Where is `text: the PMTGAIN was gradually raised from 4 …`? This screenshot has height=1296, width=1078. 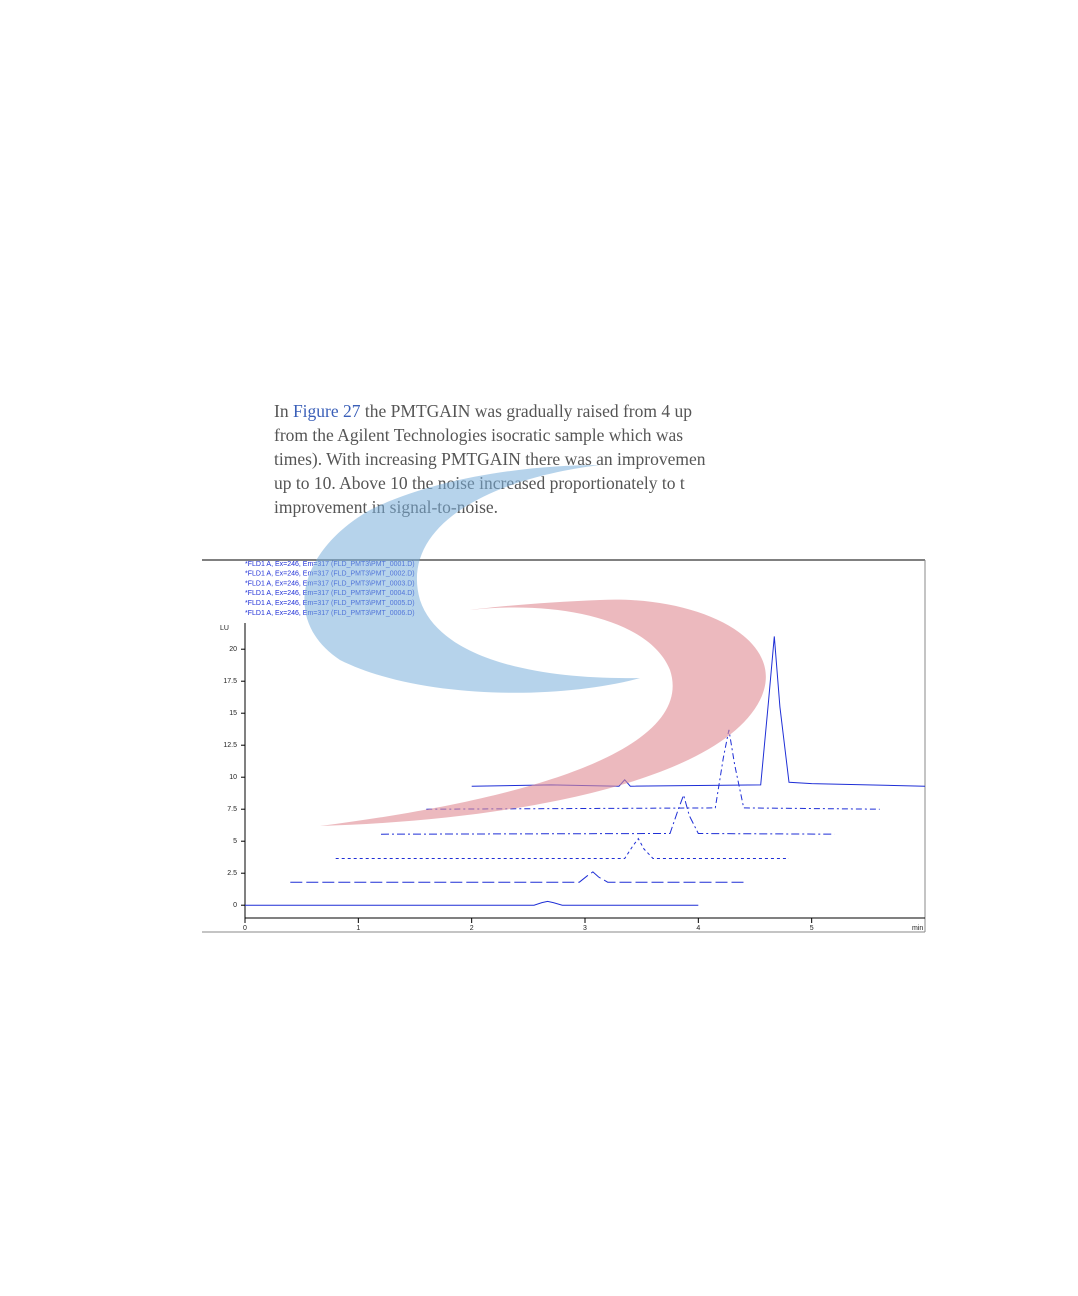
text: the PMTGAIN was gradually raised from 4 … is located at coordinates (528, 411).